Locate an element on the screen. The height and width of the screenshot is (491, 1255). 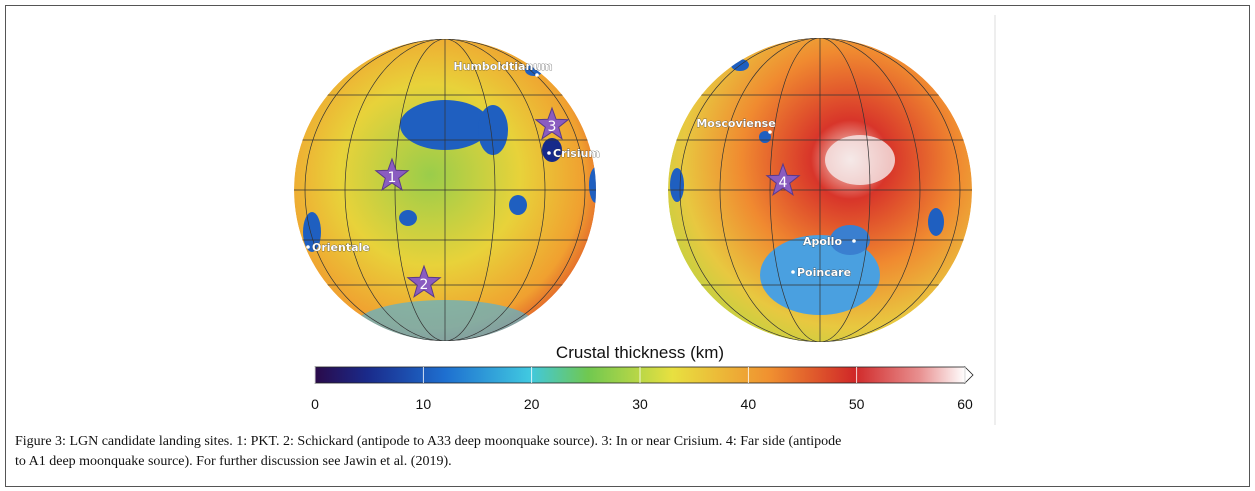
site-label: Poincare is located at coordinates (824, 272).